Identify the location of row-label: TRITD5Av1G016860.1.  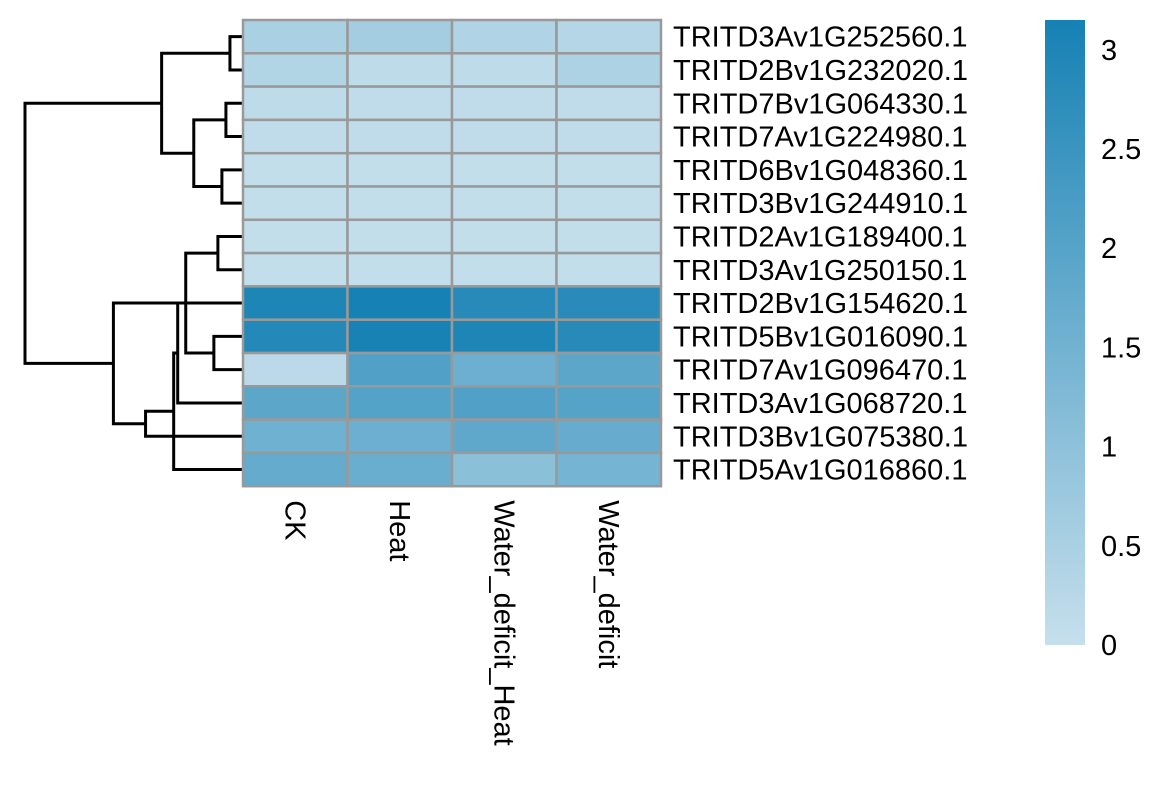
(820, 471).